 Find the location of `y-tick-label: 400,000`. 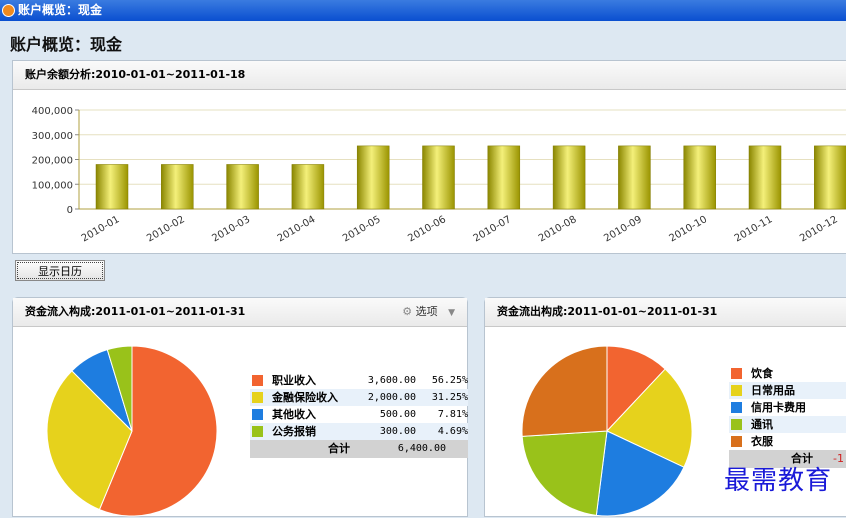

y-tick-label: 400,000 is located at coordinates (52, 111).